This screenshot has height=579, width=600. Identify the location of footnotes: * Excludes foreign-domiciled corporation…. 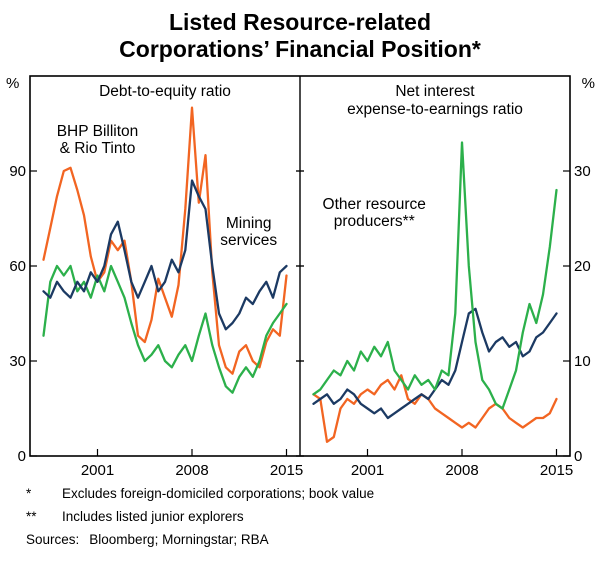
(308, 517).